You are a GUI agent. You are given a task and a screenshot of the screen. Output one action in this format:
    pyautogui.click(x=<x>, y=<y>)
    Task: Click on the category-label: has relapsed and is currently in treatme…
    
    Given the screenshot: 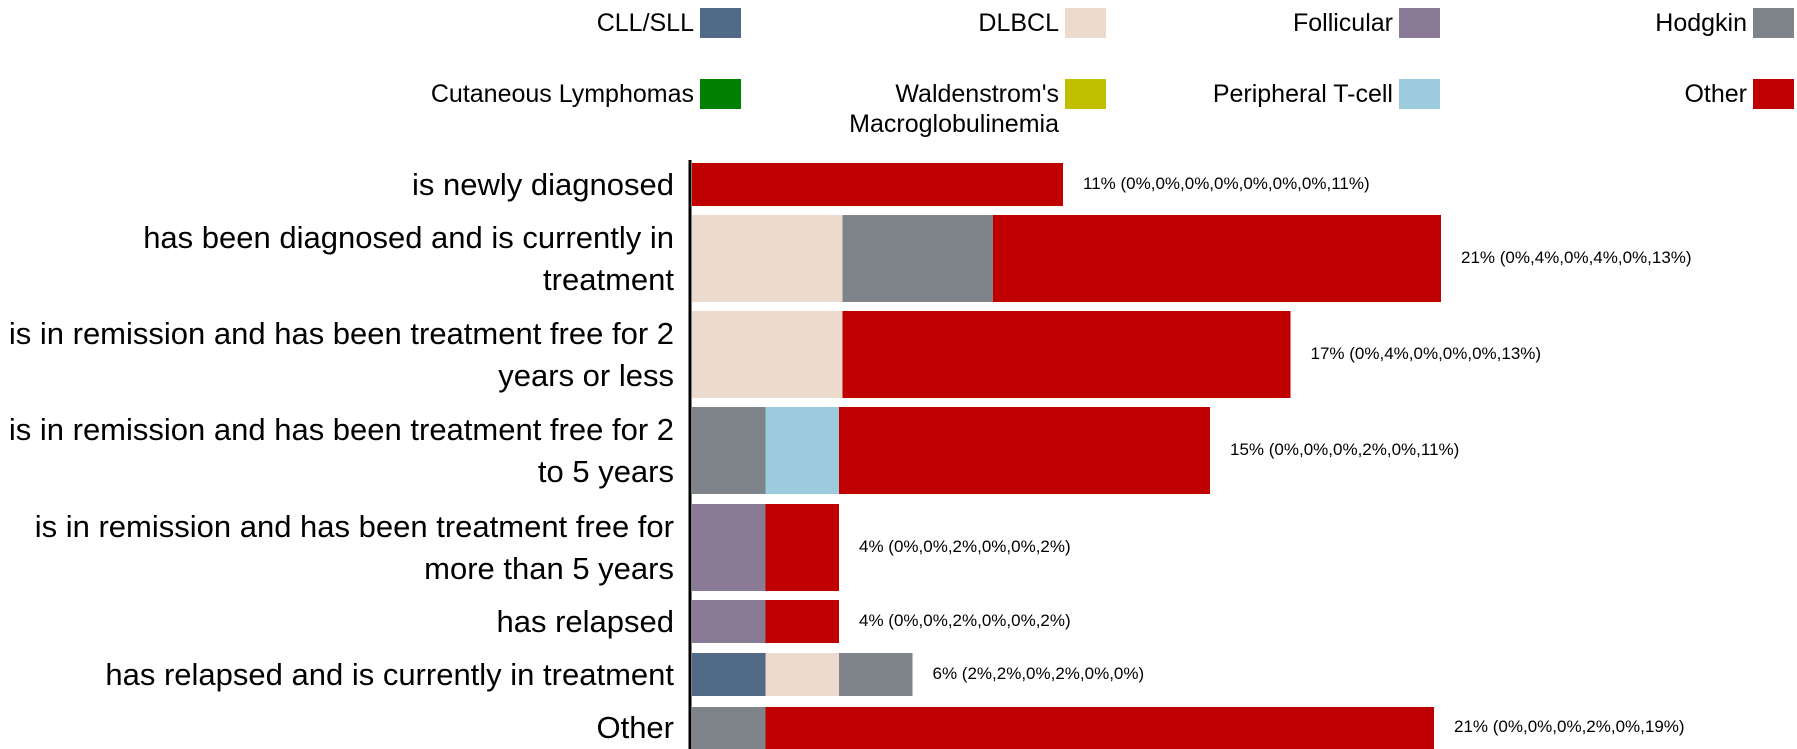 What is the action you would take?
    pyautogui.click(x=389, y=674)
    